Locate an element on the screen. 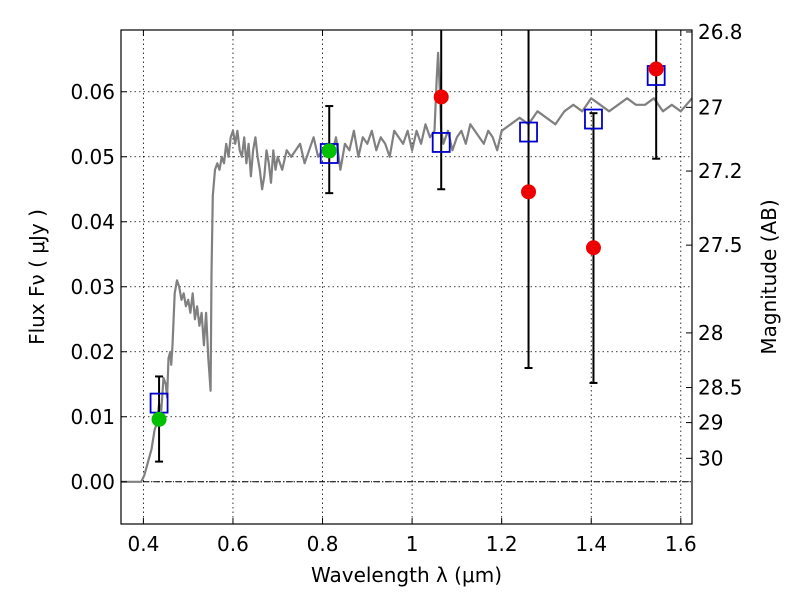 Image resolution: width=800 pixels, height=600 pixels. x-tick-label: 1 is located at coordinates (412, 544).